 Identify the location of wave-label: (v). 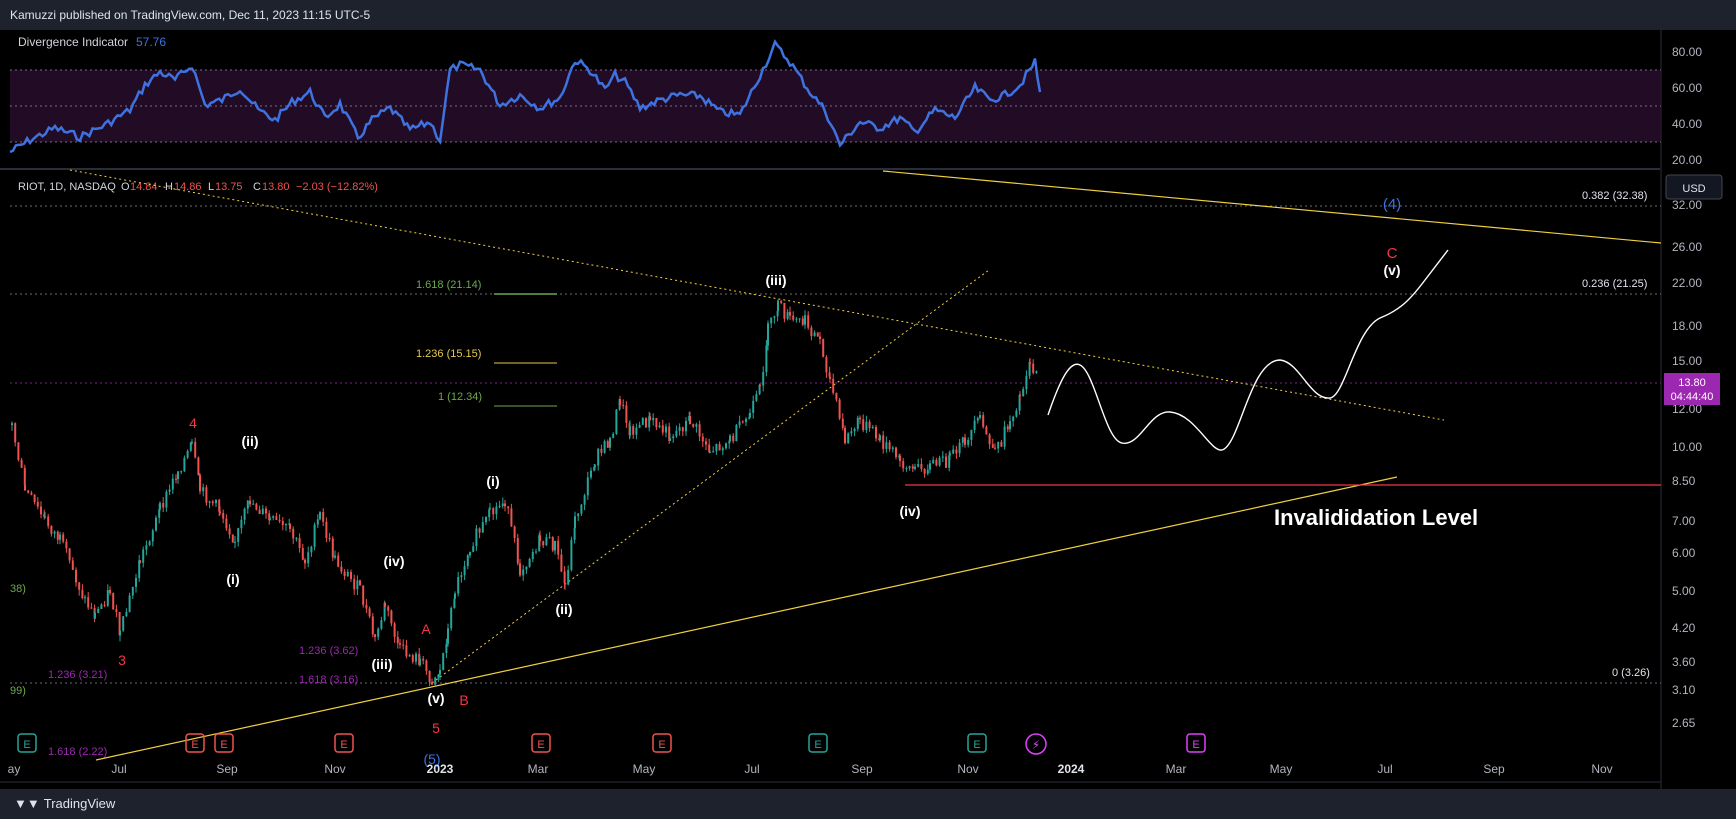
(1391, 270).